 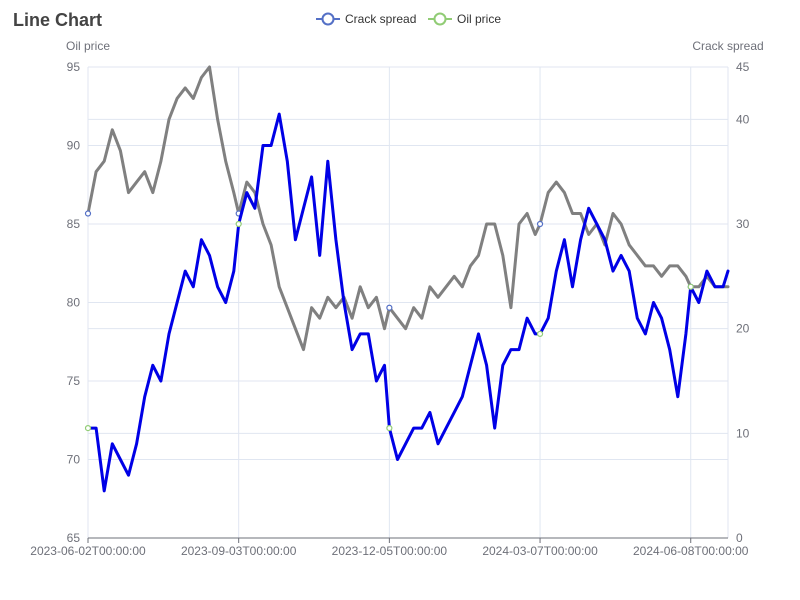 What do you see at coordinates (743, 119) in the screenshot?
I see `y-right-tick-label: 40` at bounding box center [743, 119].